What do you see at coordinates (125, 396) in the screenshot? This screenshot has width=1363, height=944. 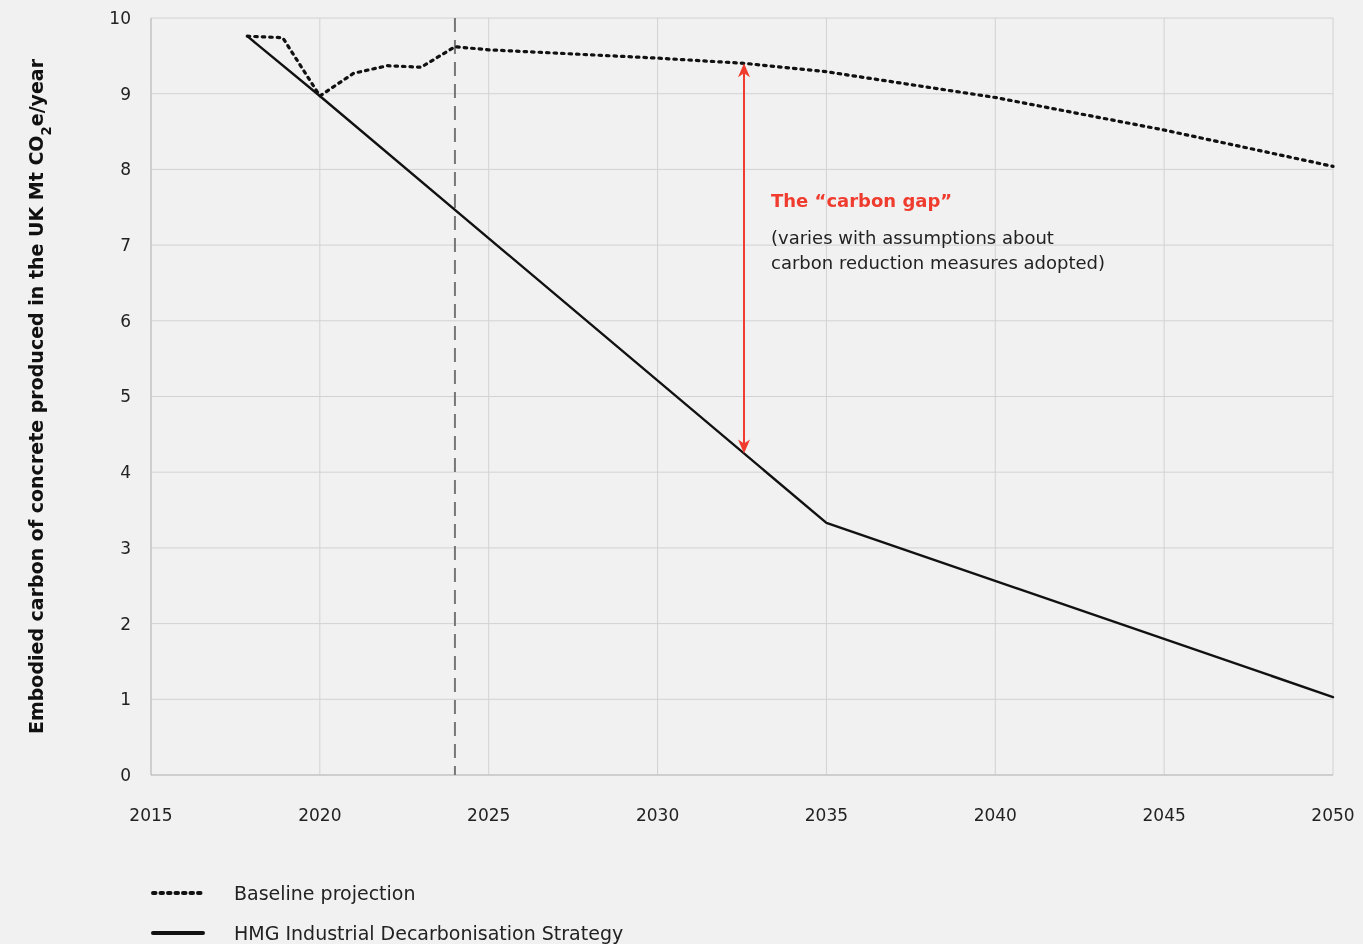 I see `y-tick-label: 5` at bounding box center [125, 396].